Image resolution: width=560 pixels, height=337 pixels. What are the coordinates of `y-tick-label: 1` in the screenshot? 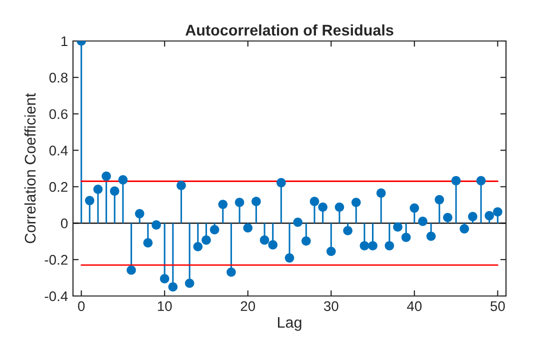 It's located at (64, 41).